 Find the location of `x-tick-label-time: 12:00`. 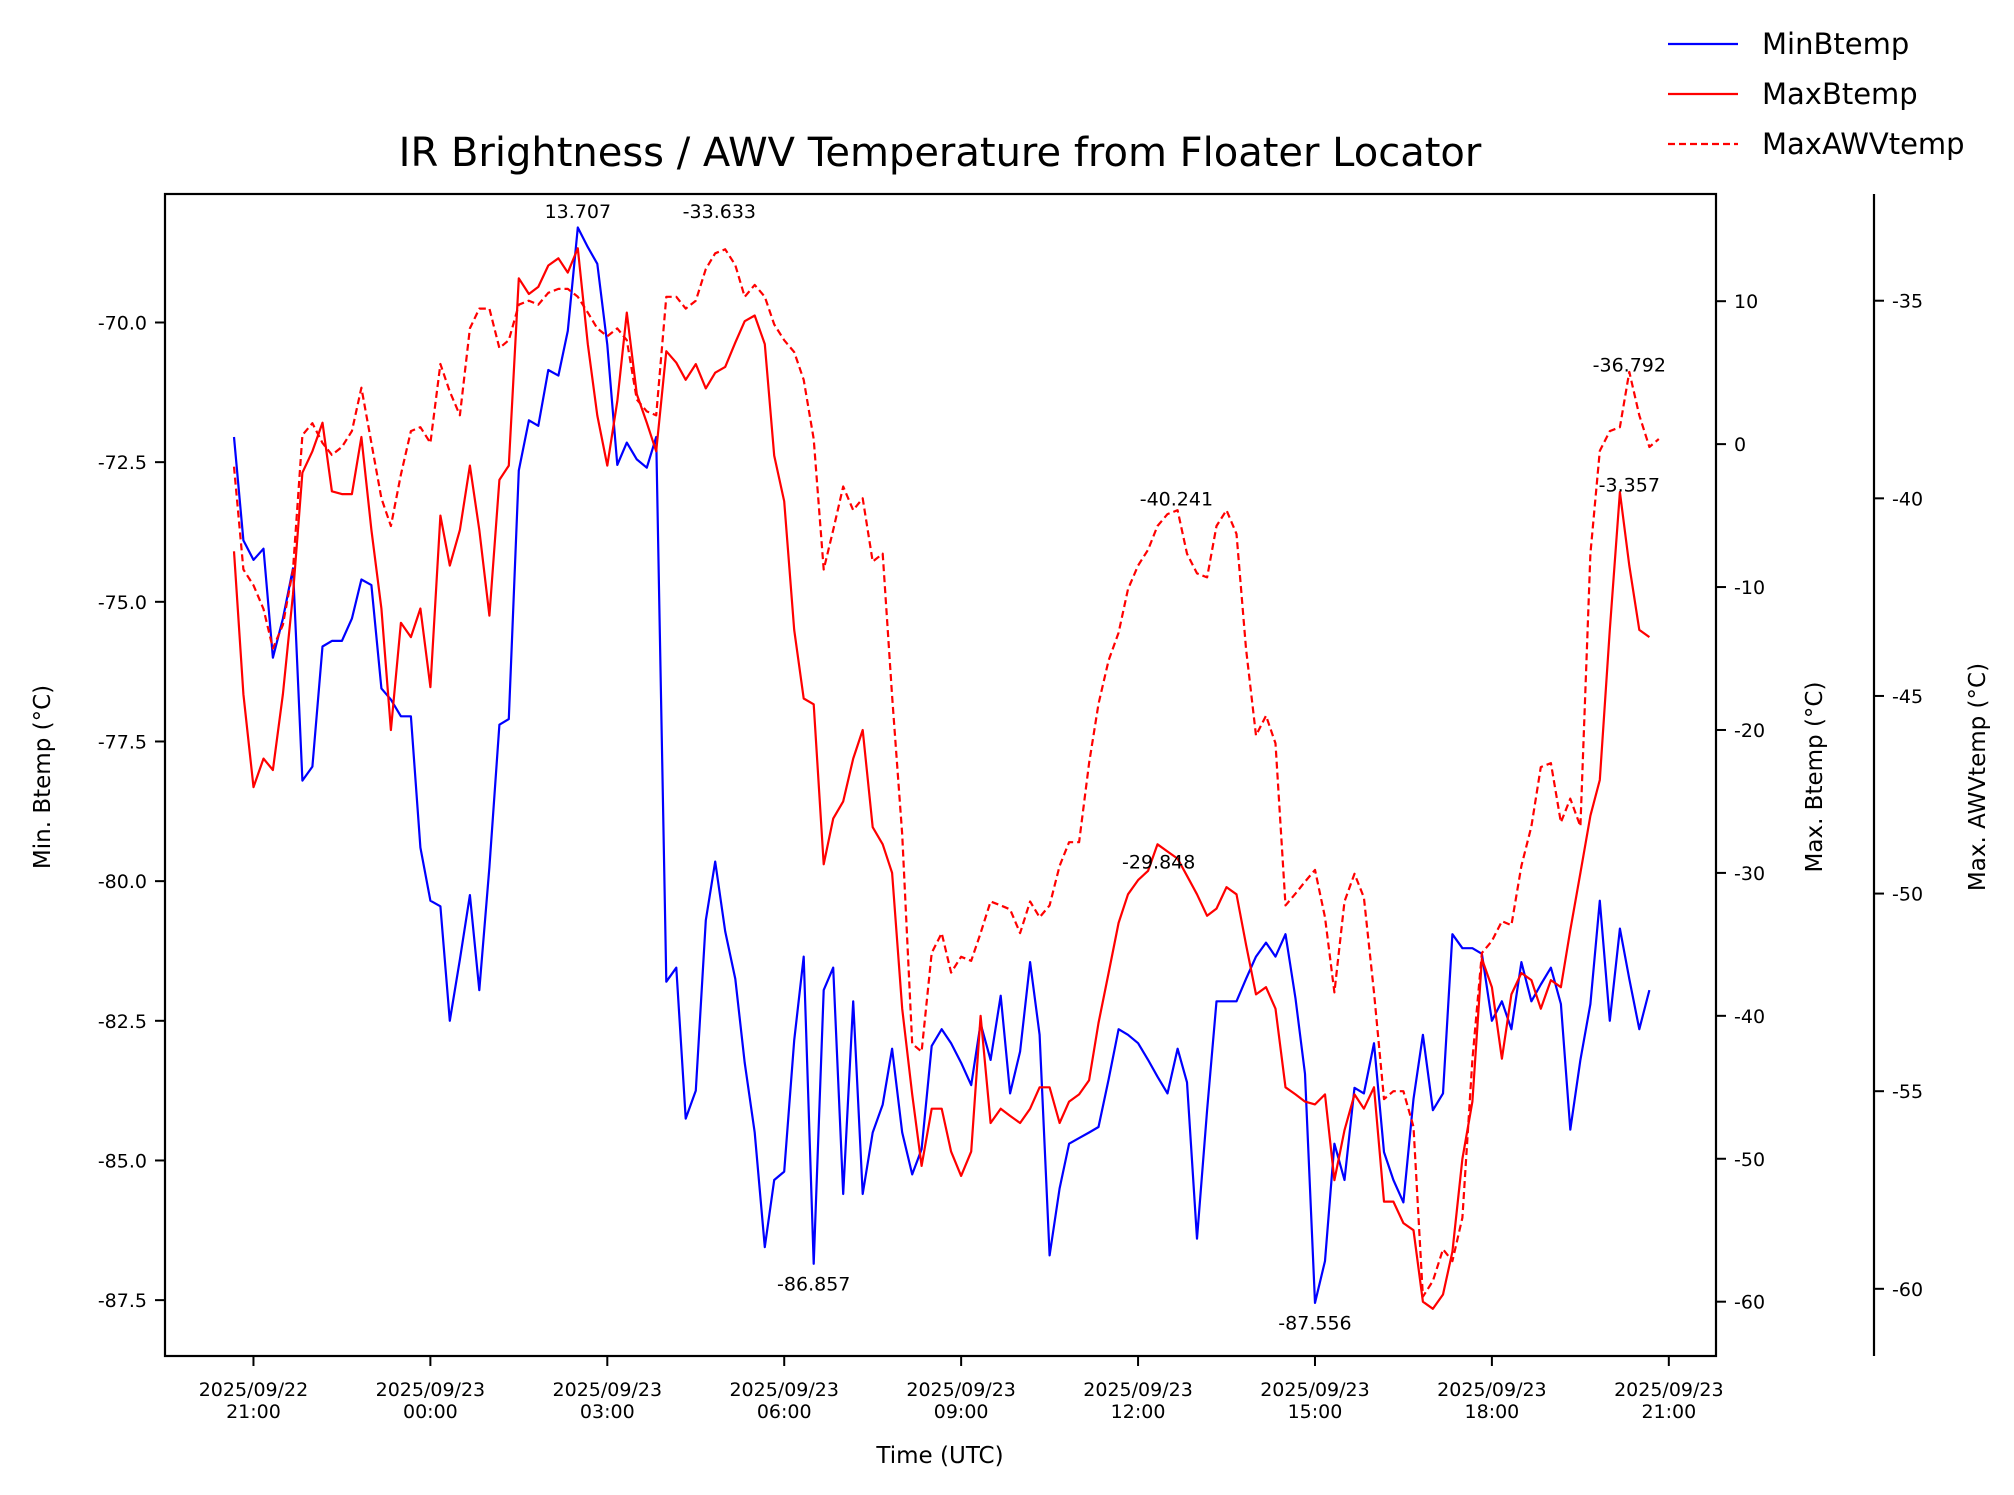

x-tick-label-time: 12:00 is located at coordinates (1138, 1412).